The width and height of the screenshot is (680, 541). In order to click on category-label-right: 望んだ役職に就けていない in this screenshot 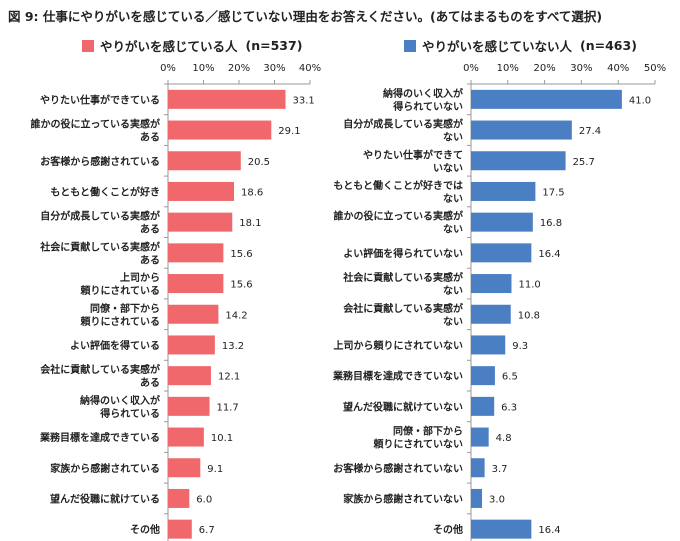, I will do `click(403, 406)`.